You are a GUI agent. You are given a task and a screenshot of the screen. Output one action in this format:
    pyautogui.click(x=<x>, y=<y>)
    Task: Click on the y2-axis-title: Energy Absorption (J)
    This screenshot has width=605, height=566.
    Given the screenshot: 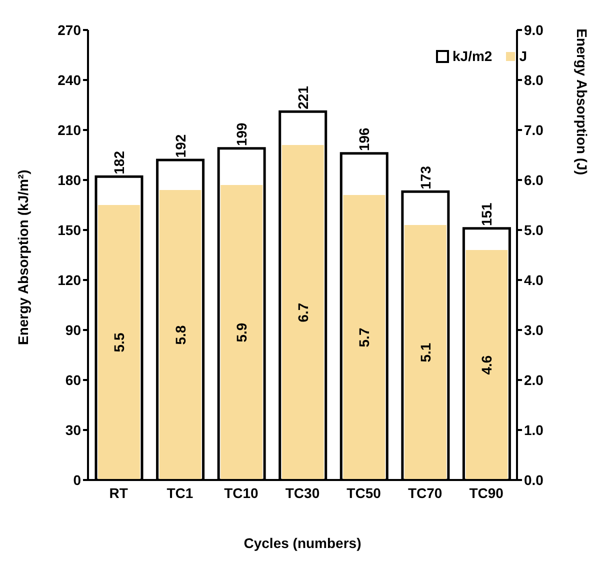 What is the action you would take?
    pyautogui.click(x=582, y=101)
    